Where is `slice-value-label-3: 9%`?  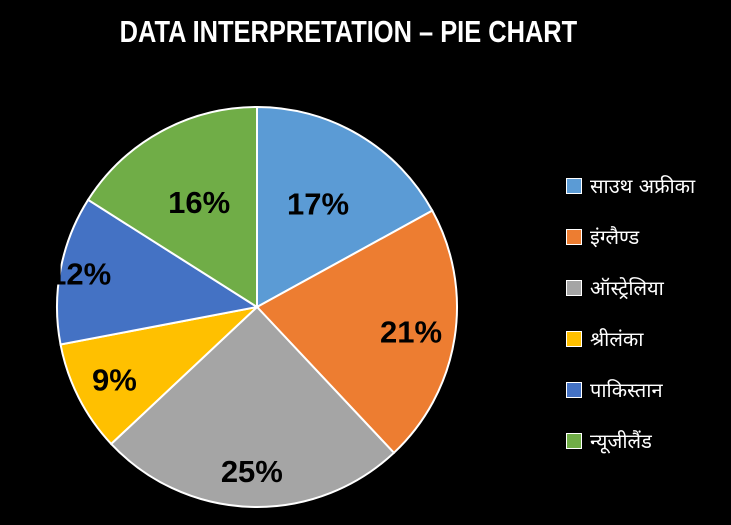 slice-value-label-3: 9% is located at coordinates (114, 380).